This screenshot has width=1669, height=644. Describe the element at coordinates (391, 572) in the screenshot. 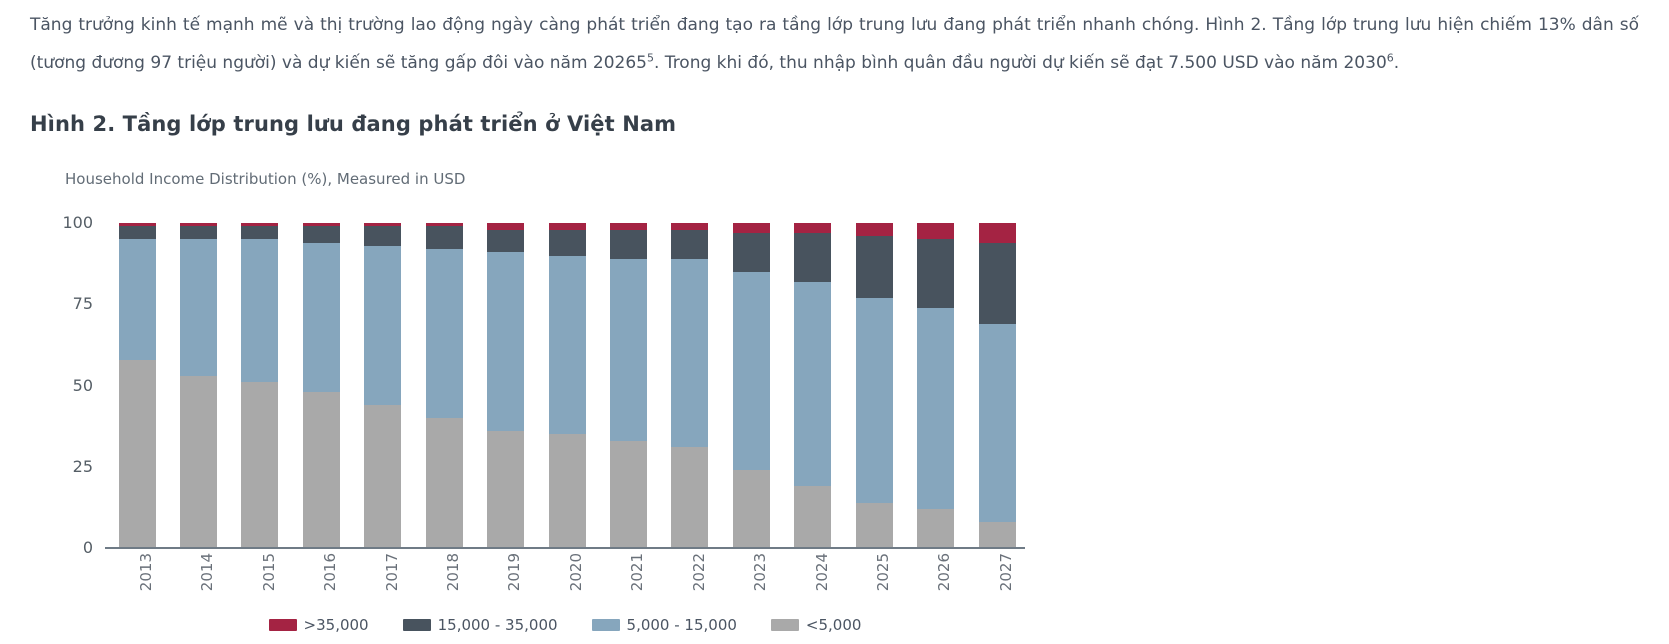

I see `x-axis-label: 2017` at that location.